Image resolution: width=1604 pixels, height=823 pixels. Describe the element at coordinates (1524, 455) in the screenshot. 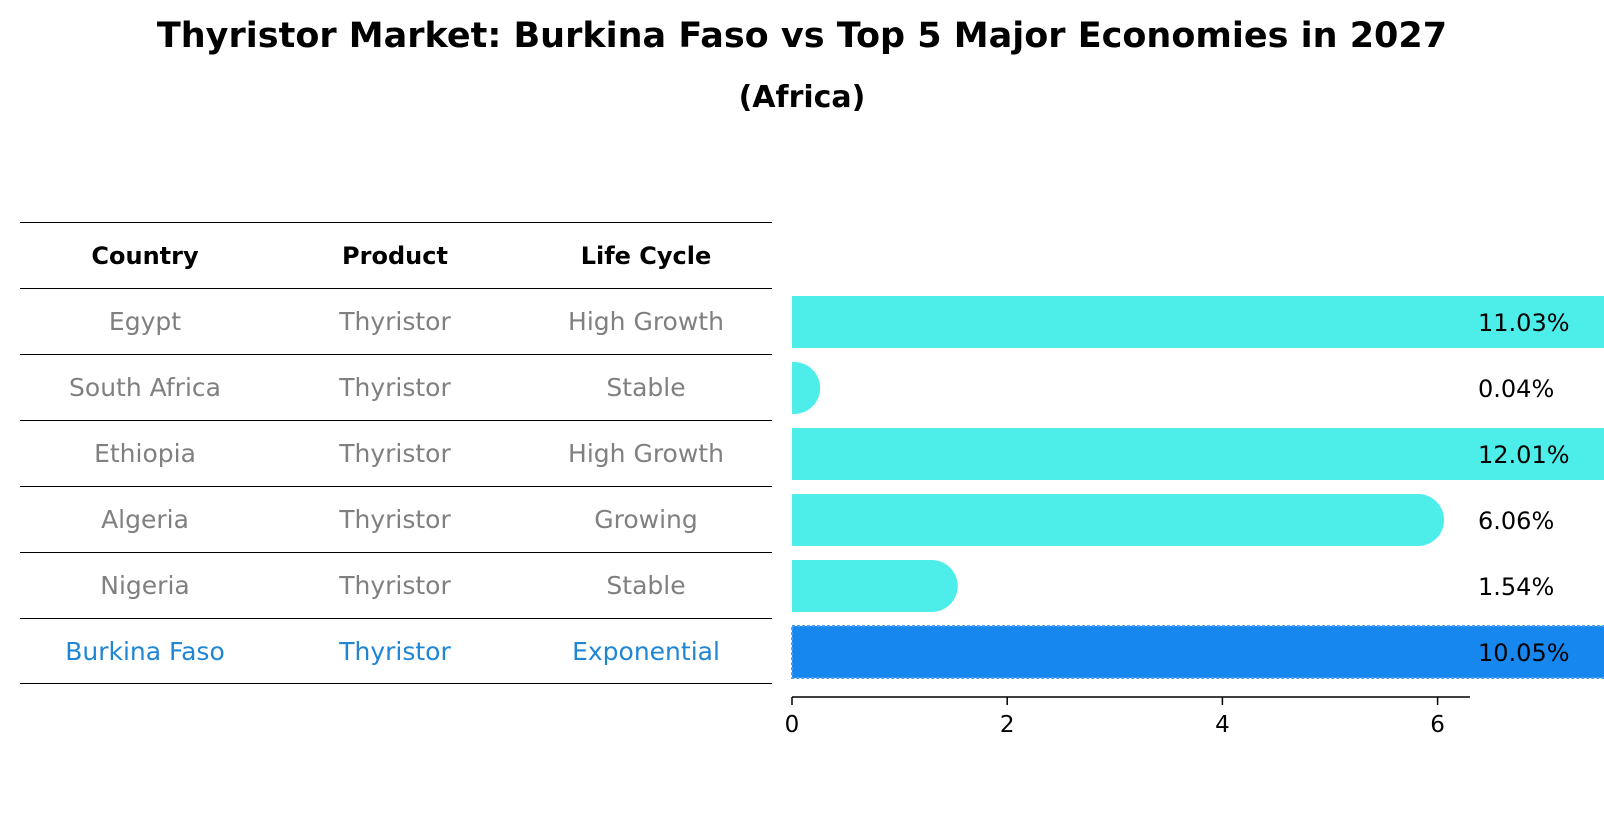

I see `value-label: 12.01%` at that location.